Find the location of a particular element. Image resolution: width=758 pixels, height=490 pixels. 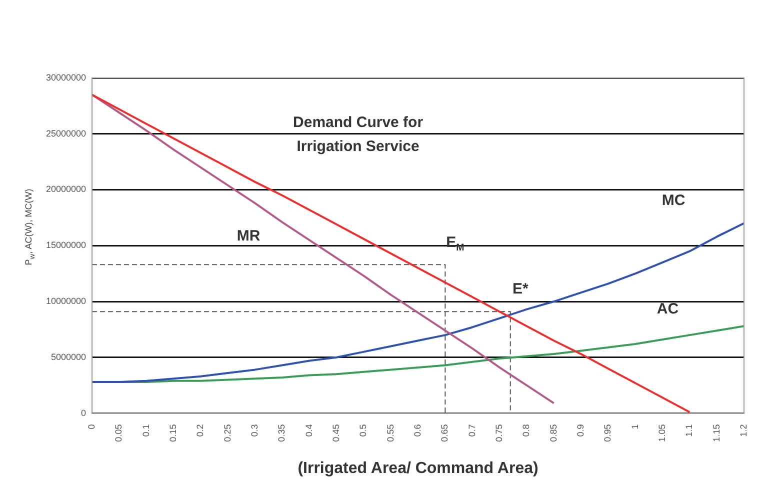

x-tick-label: 0.45 is located at coordinates (336, 433).